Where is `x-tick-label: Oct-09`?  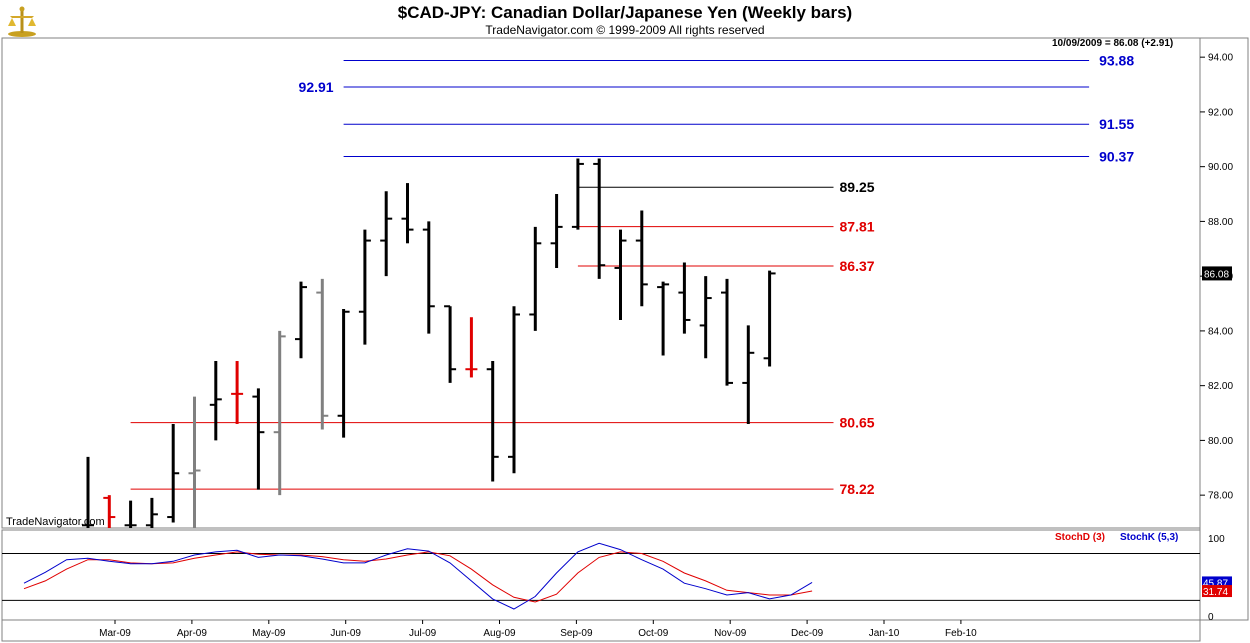
x-tick-label: Oct-09 is located at coordinates (653, 633).